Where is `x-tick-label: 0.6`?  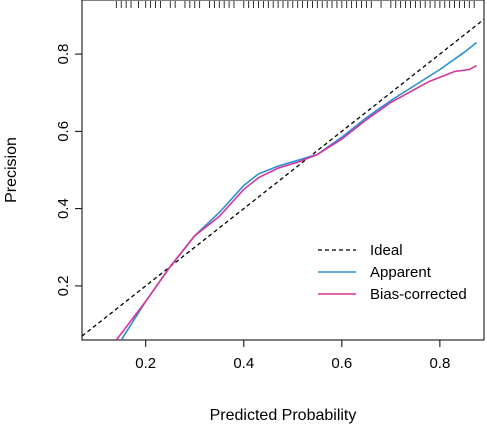 x-tick-label: 0.6 is located at coordinates (341, 363).